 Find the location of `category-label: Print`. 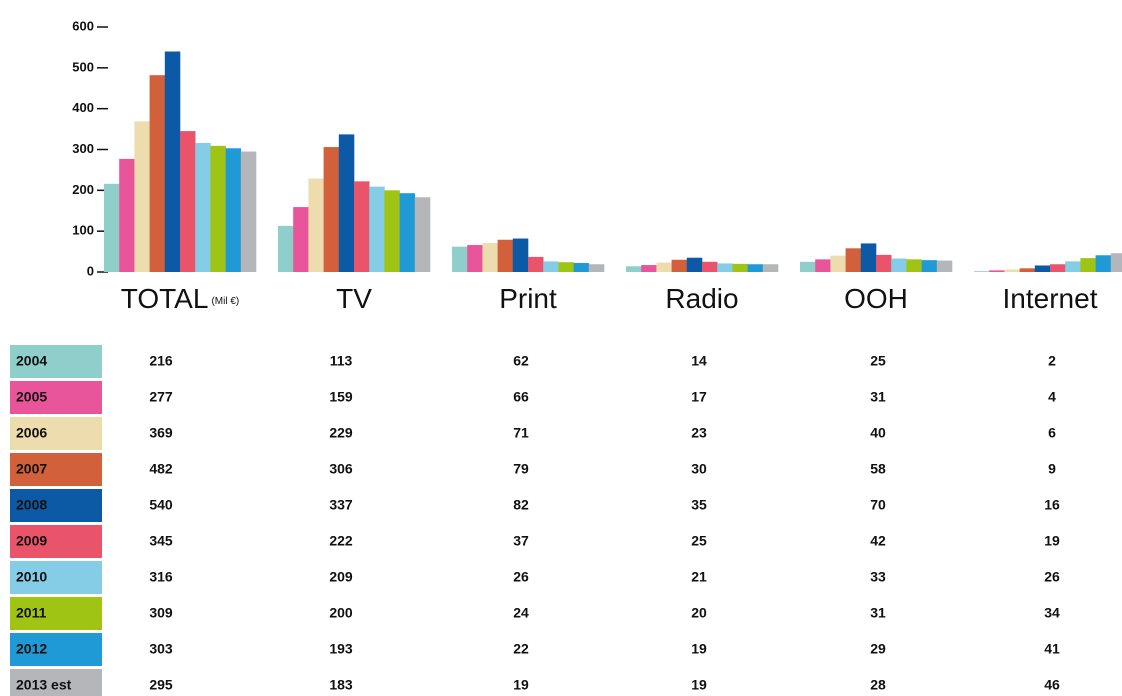

category-label: Print is located at coordinates (528, 298).